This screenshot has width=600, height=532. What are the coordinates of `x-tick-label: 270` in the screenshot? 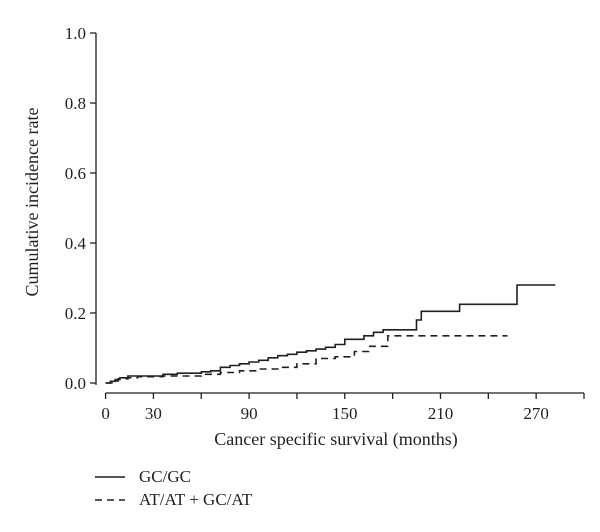 It's located at (536, 413).